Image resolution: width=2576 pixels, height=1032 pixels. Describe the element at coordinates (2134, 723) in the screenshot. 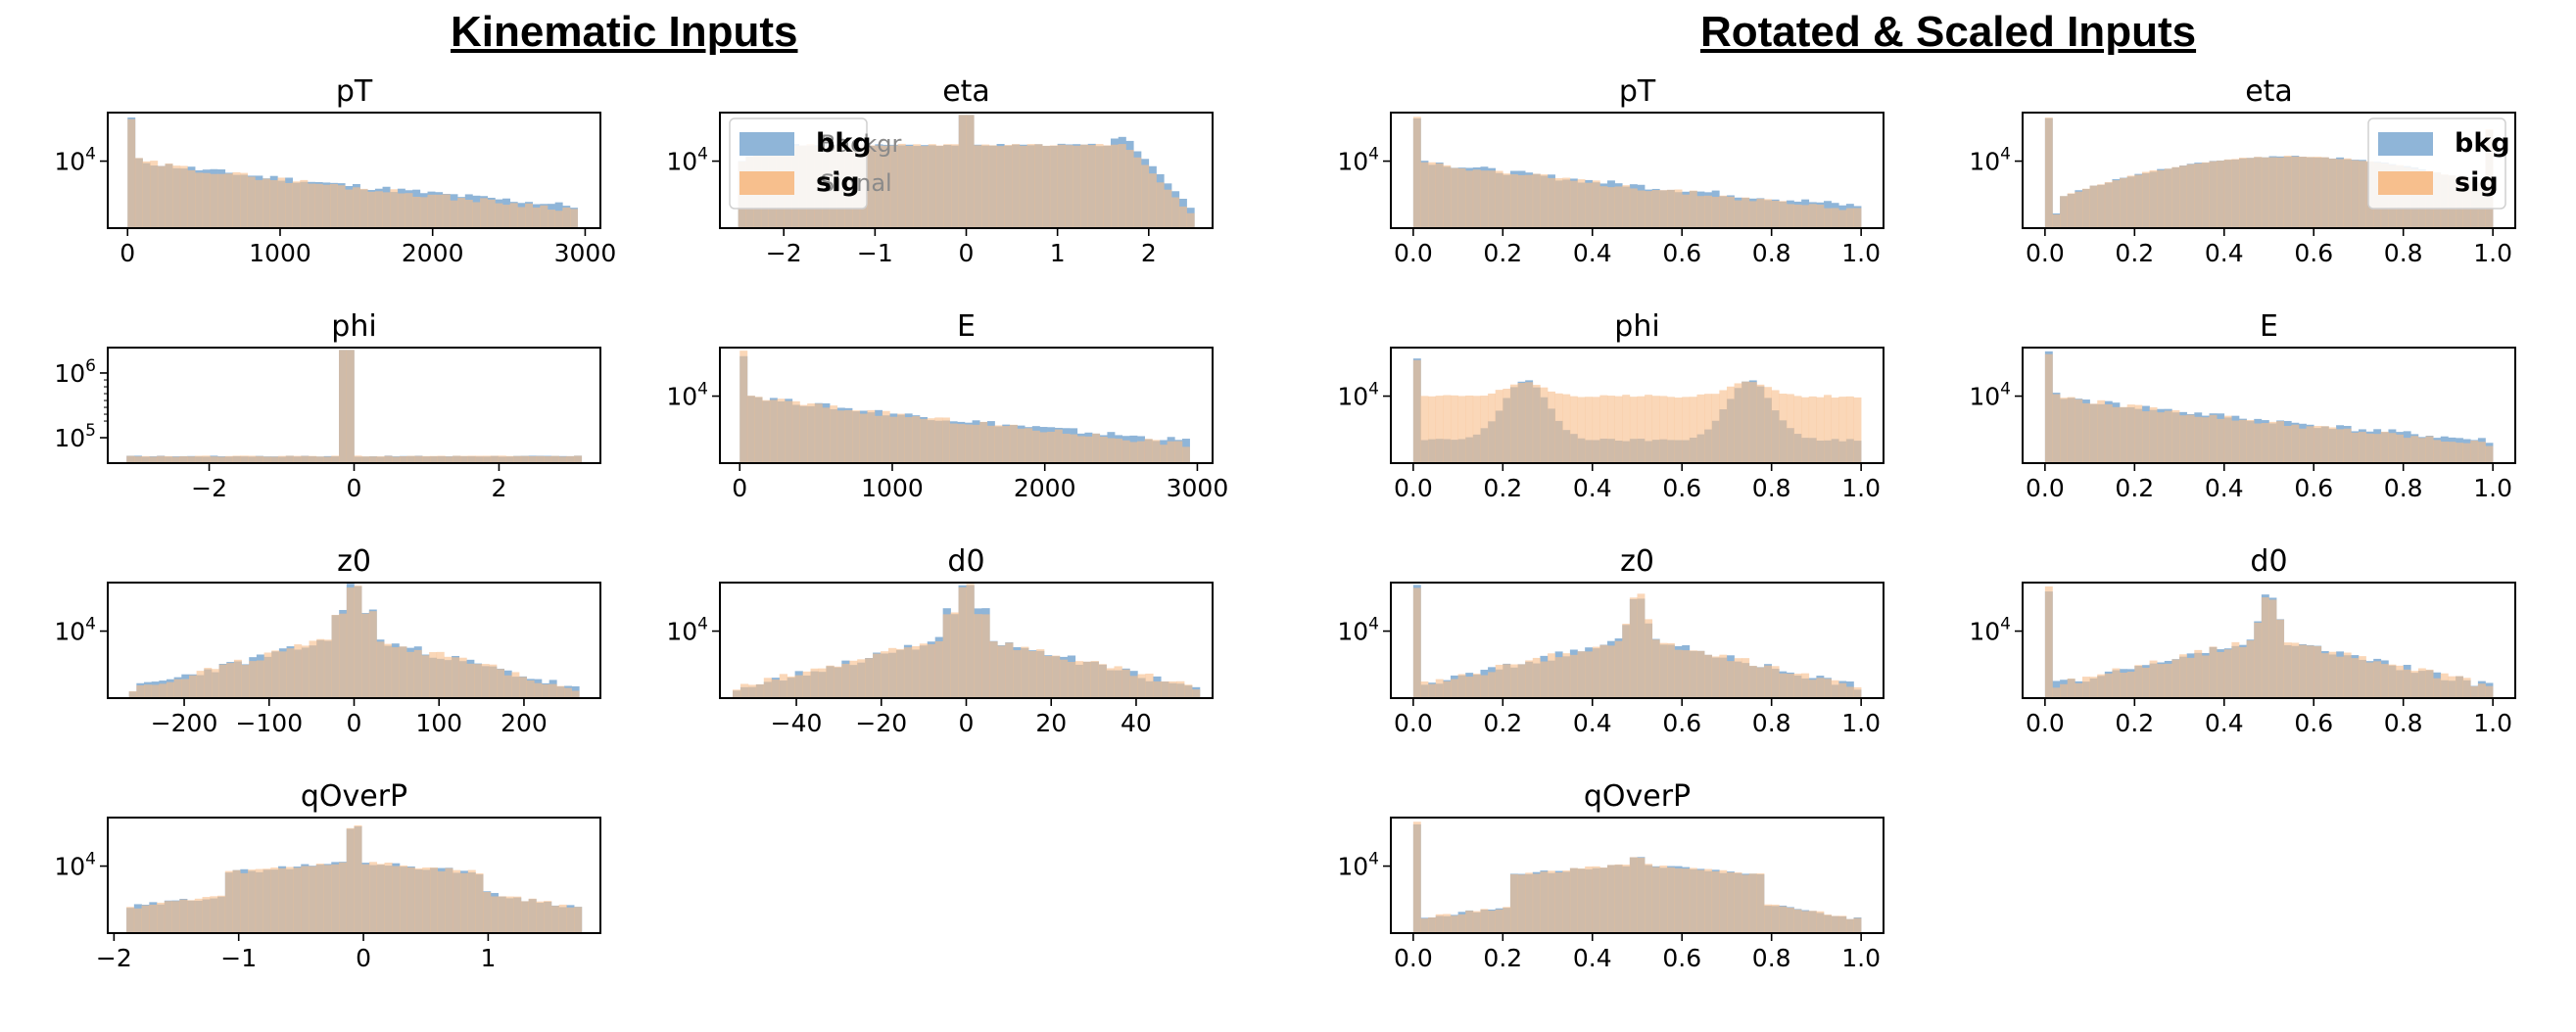

I see `x-tick-label: 0.2` at that location.